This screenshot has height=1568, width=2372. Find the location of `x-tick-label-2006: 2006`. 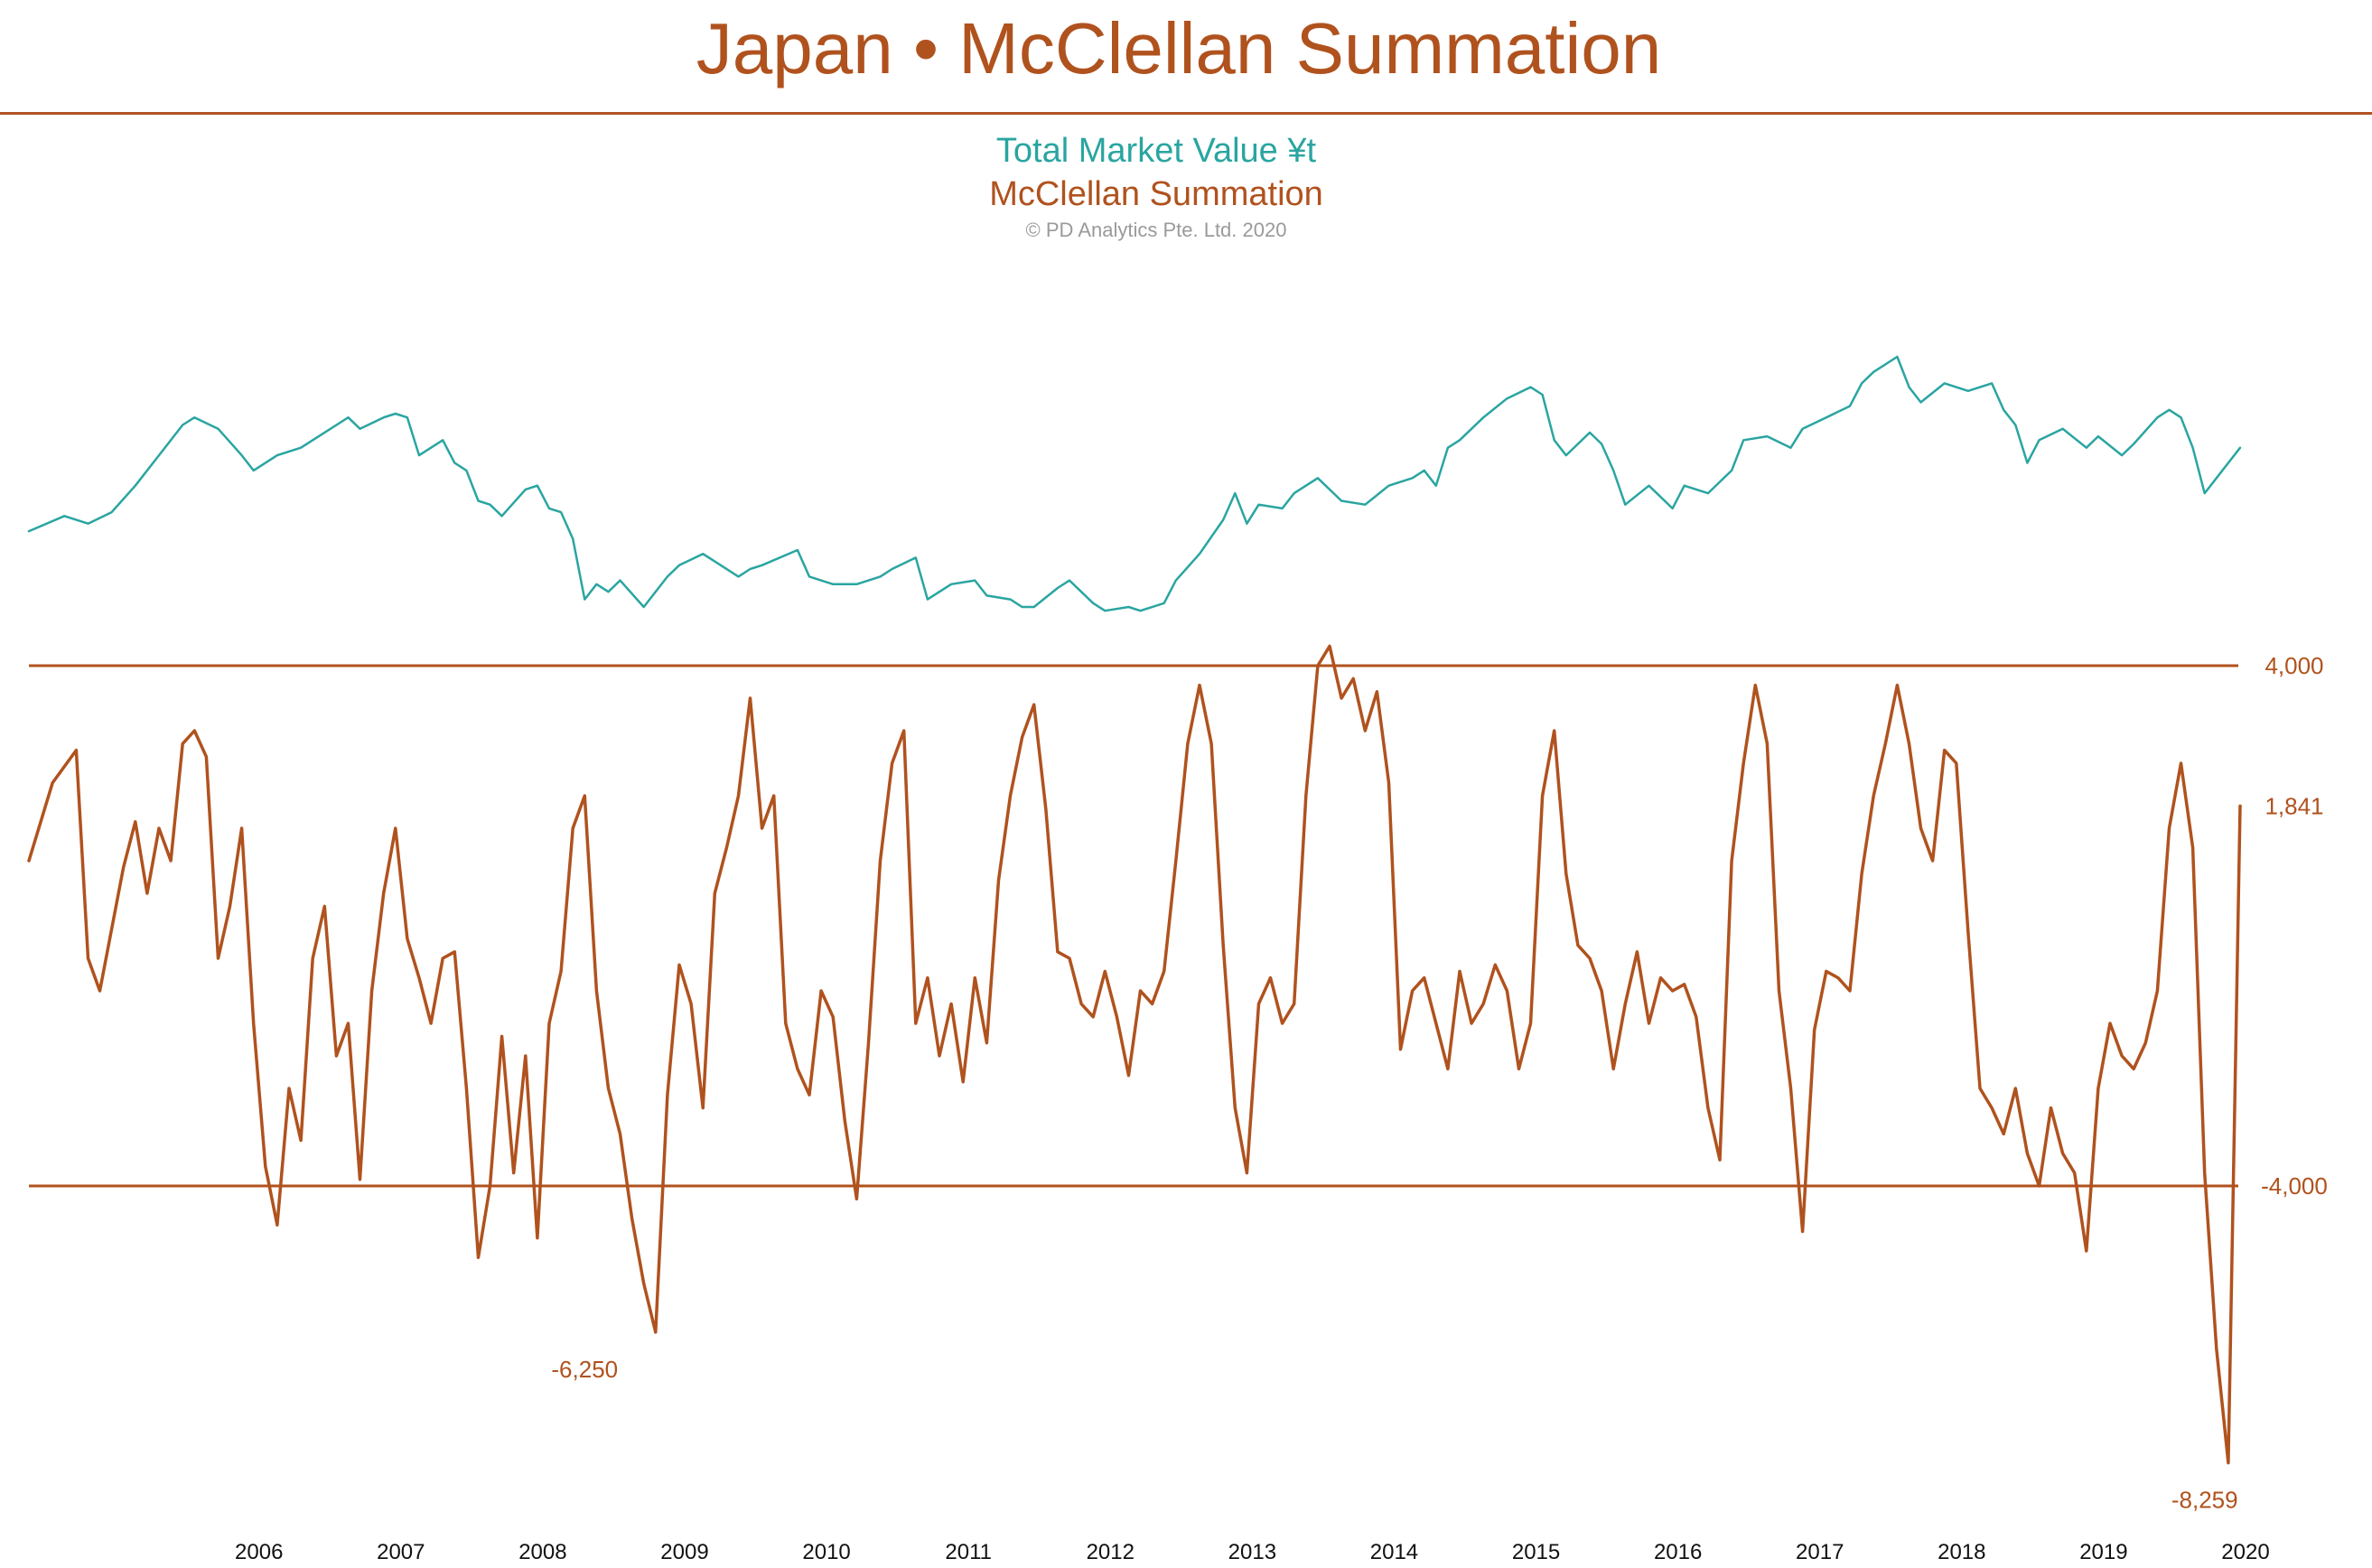

x-tick-label-2006: 2006 is located at coordinates (259, 1552).